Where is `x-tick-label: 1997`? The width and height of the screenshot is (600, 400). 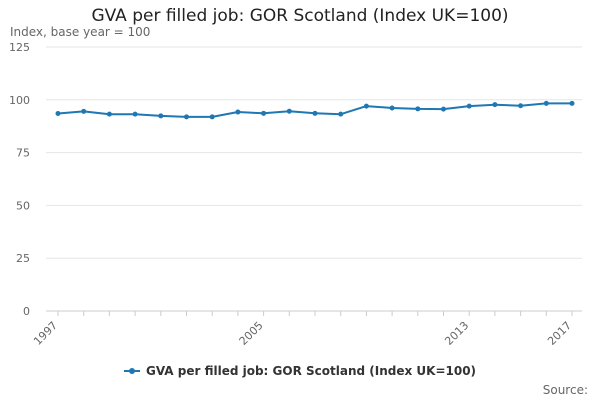 x-tick-label: 1997 is located at coordinates (45, 333).